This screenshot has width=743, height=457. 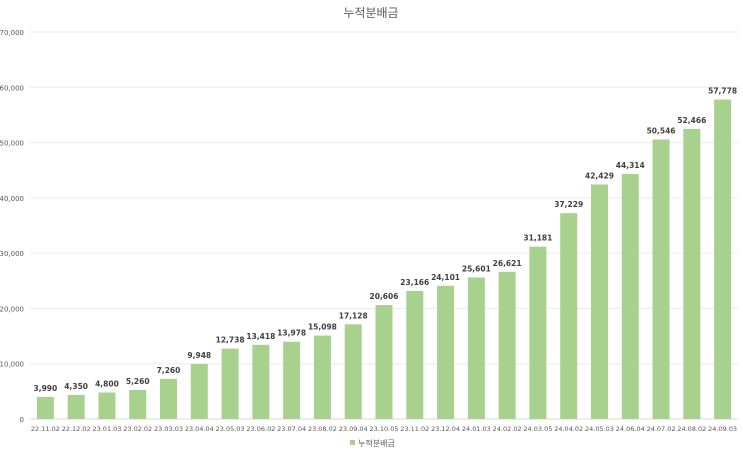 I want to click on x-tick-label: 24.08.02, so click(x=691, y=429).